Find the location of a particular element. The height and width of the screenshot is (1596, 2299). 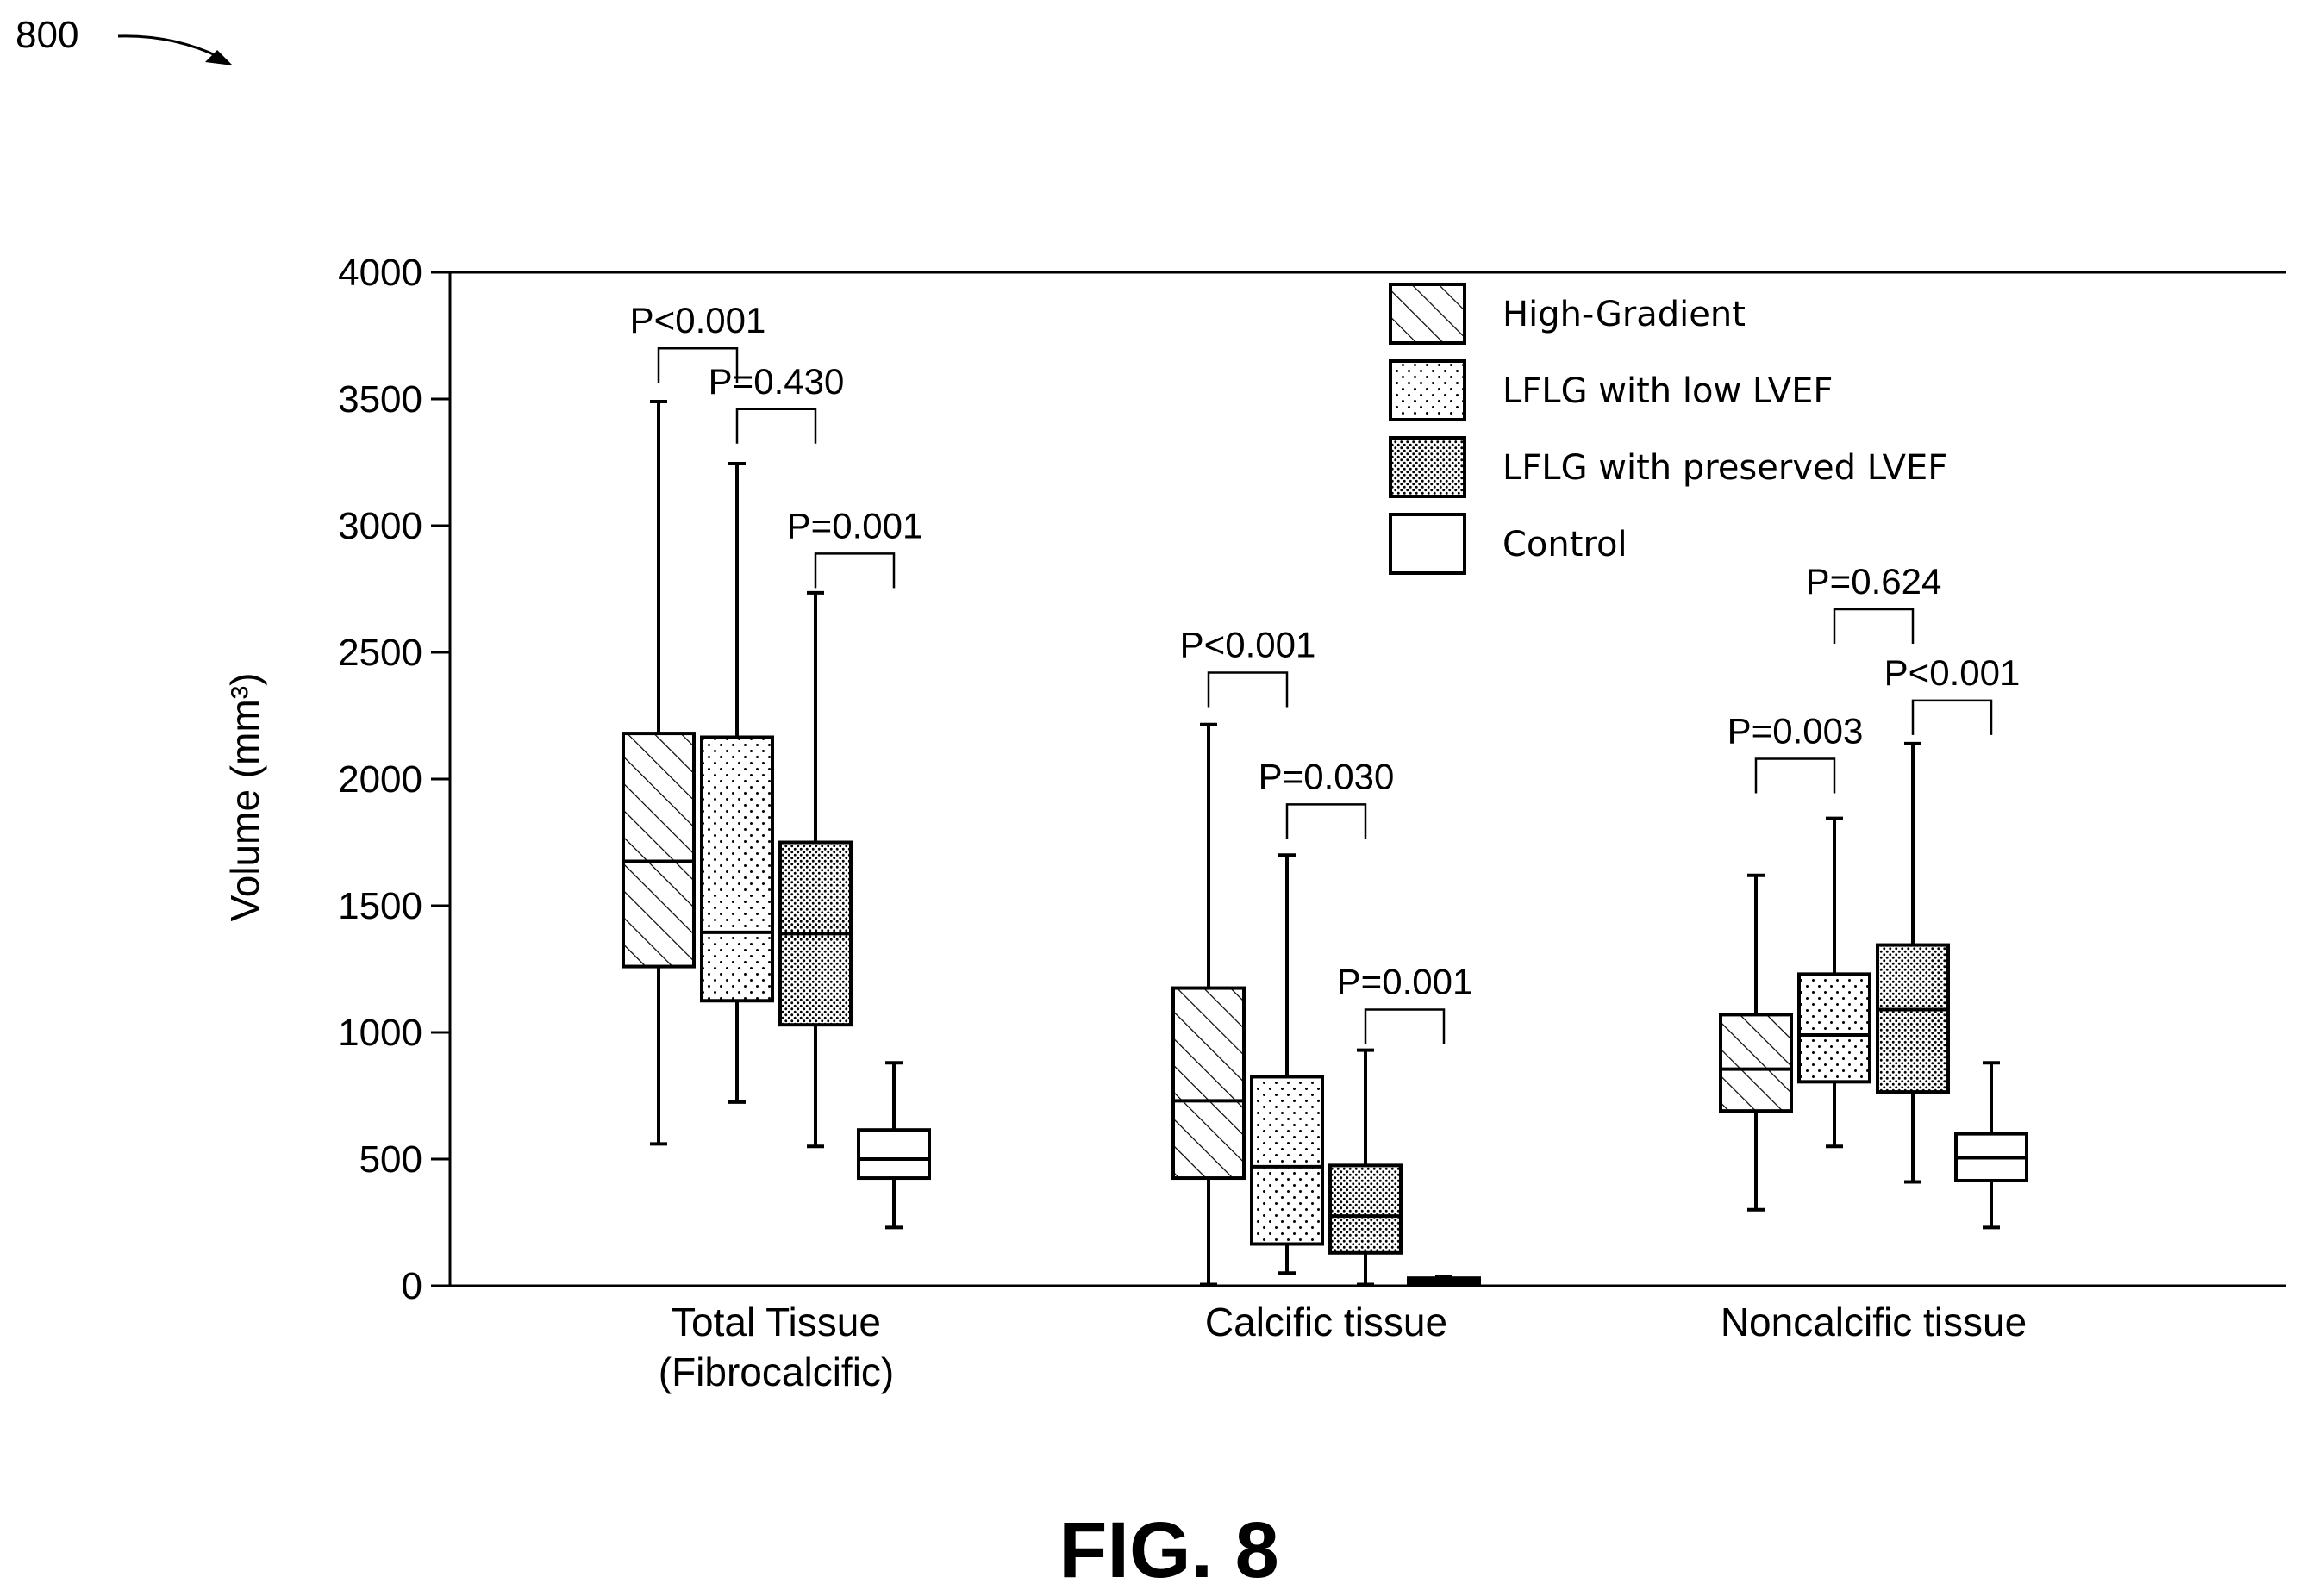

comparison-bracket: P=0.003 is located at coordinates (1795, 752).